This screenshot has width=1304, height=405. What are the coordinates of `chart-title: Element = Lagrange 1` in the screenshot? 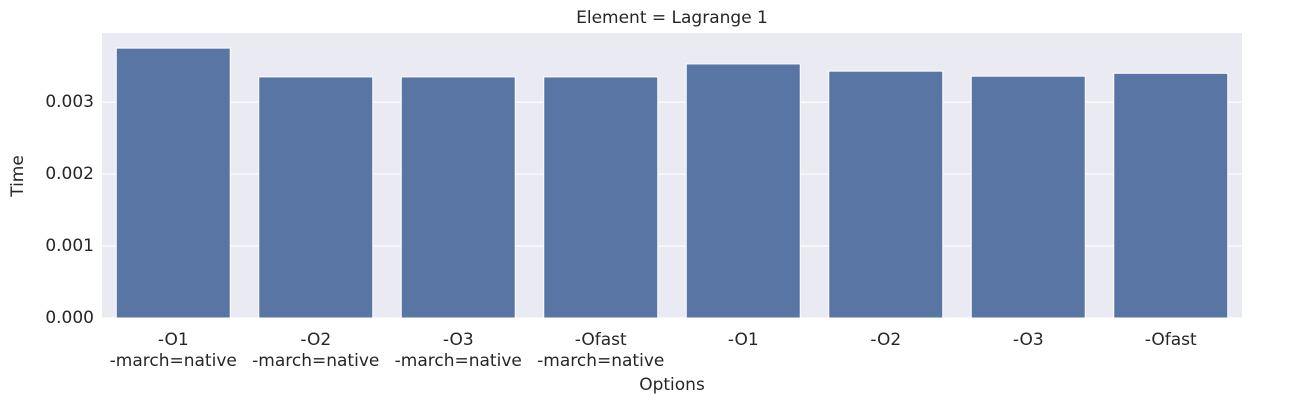 It's located at (672, 18).